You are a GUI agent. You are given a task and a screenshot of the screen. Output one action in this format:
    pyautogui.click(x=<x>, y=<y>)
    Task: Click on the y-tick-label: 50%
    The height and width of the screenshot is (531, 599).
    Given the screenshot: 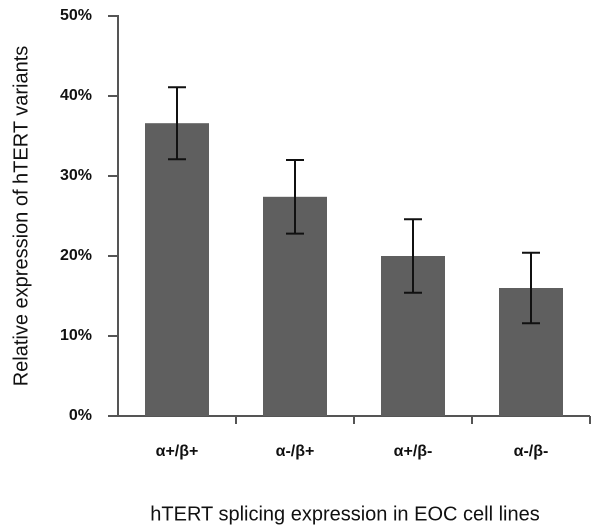 What is the action you would take?
    pyautogui.click(x=76, y=15)
    